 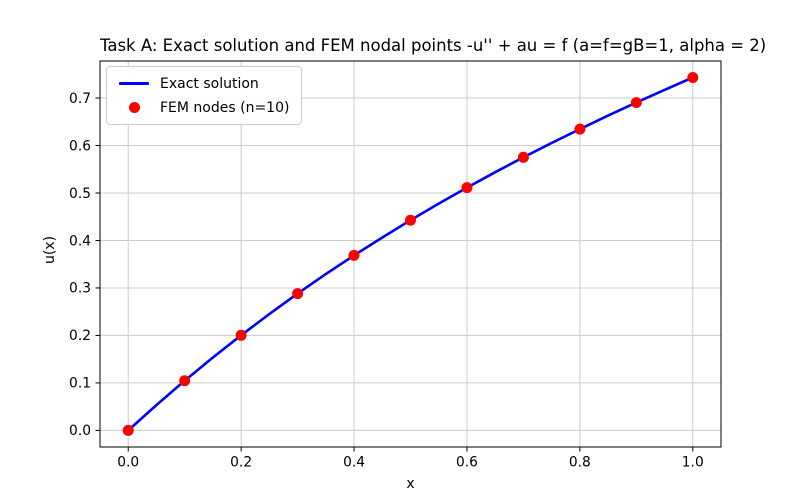 I want to click on x-tick-label: 0.4, so click(x=354, y=463).